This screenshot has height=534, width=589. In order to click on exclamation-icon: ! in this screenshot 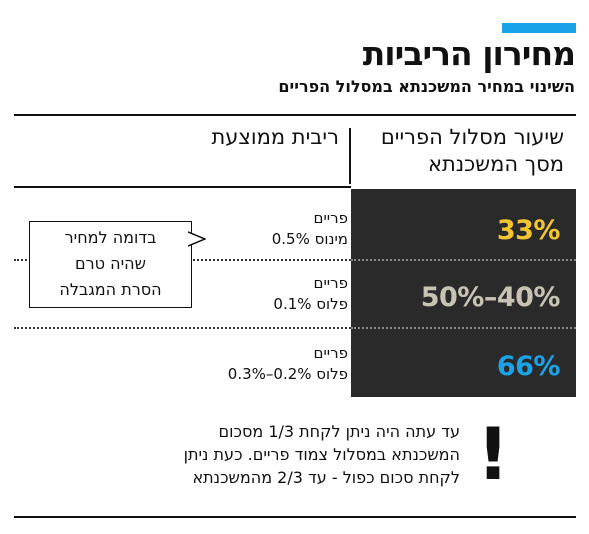, I will do `click(493, 454)`.